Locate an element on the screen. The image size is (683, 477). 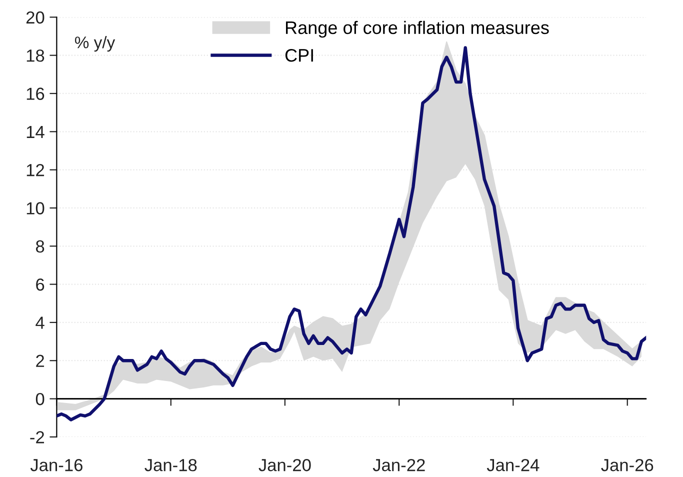
legend-label: CPI is located at coordinates (299, 55).